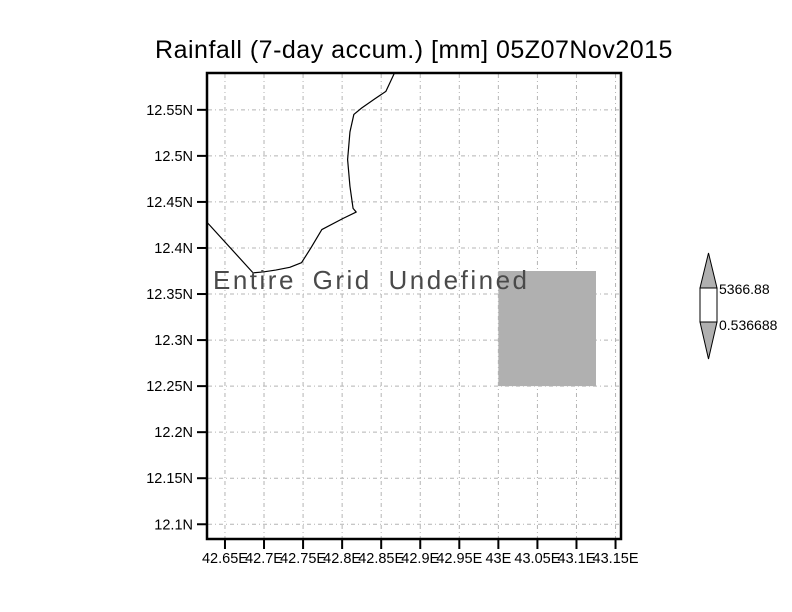 The width and height of the screenshot is (792, 612). Describe the element at coordinates (547, 329) in the screenshot. I see `shaded-grid-region` at that location.